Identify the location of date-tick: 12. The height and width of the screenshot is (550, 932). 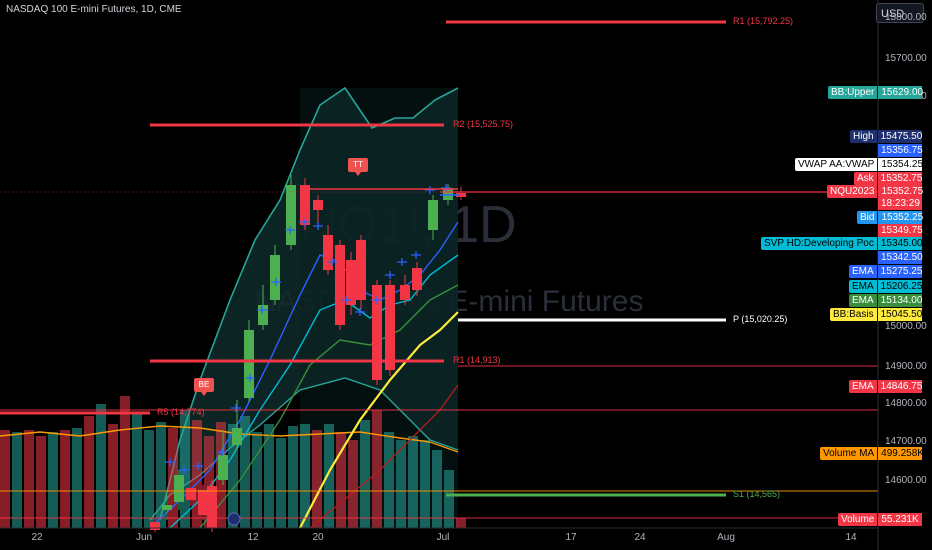
(253, 537).